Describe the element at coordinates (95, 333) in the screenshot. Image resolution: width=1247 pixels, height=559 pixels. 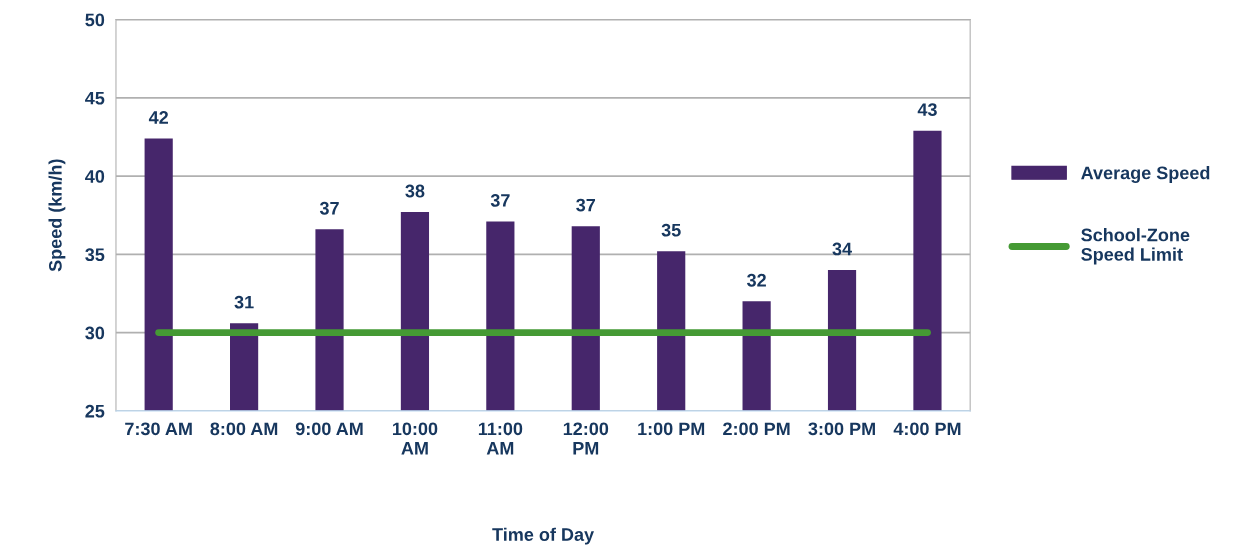
I see `y-tick-label: 30` at that location.